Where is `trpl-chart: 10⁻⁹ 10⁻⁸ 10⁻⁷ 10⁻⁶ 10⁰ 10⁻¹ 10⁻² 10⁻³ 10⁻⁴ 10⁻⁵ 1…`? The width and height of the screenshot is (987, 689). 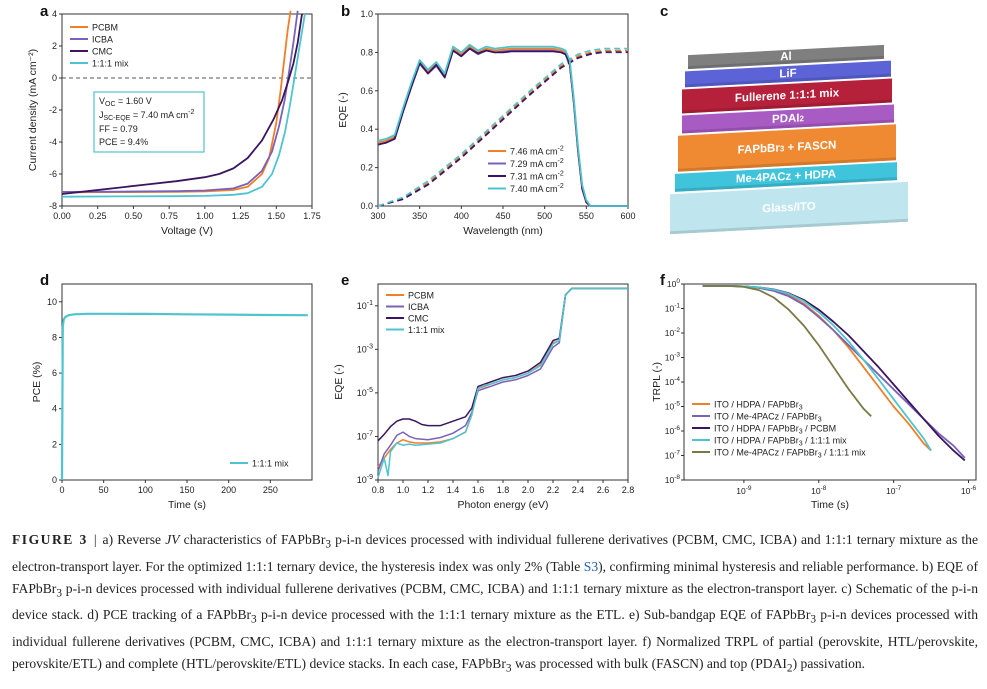 trpl-chart: 10⁻⁹ 10⁻⁸ 10⁻⁷ 10⁻⁶ 10⁰ 10⁻¹ 10⁻² 10⁻³ 10⁻⁴ 10⁻⁵ 1… is located at coordinates (814, 394).